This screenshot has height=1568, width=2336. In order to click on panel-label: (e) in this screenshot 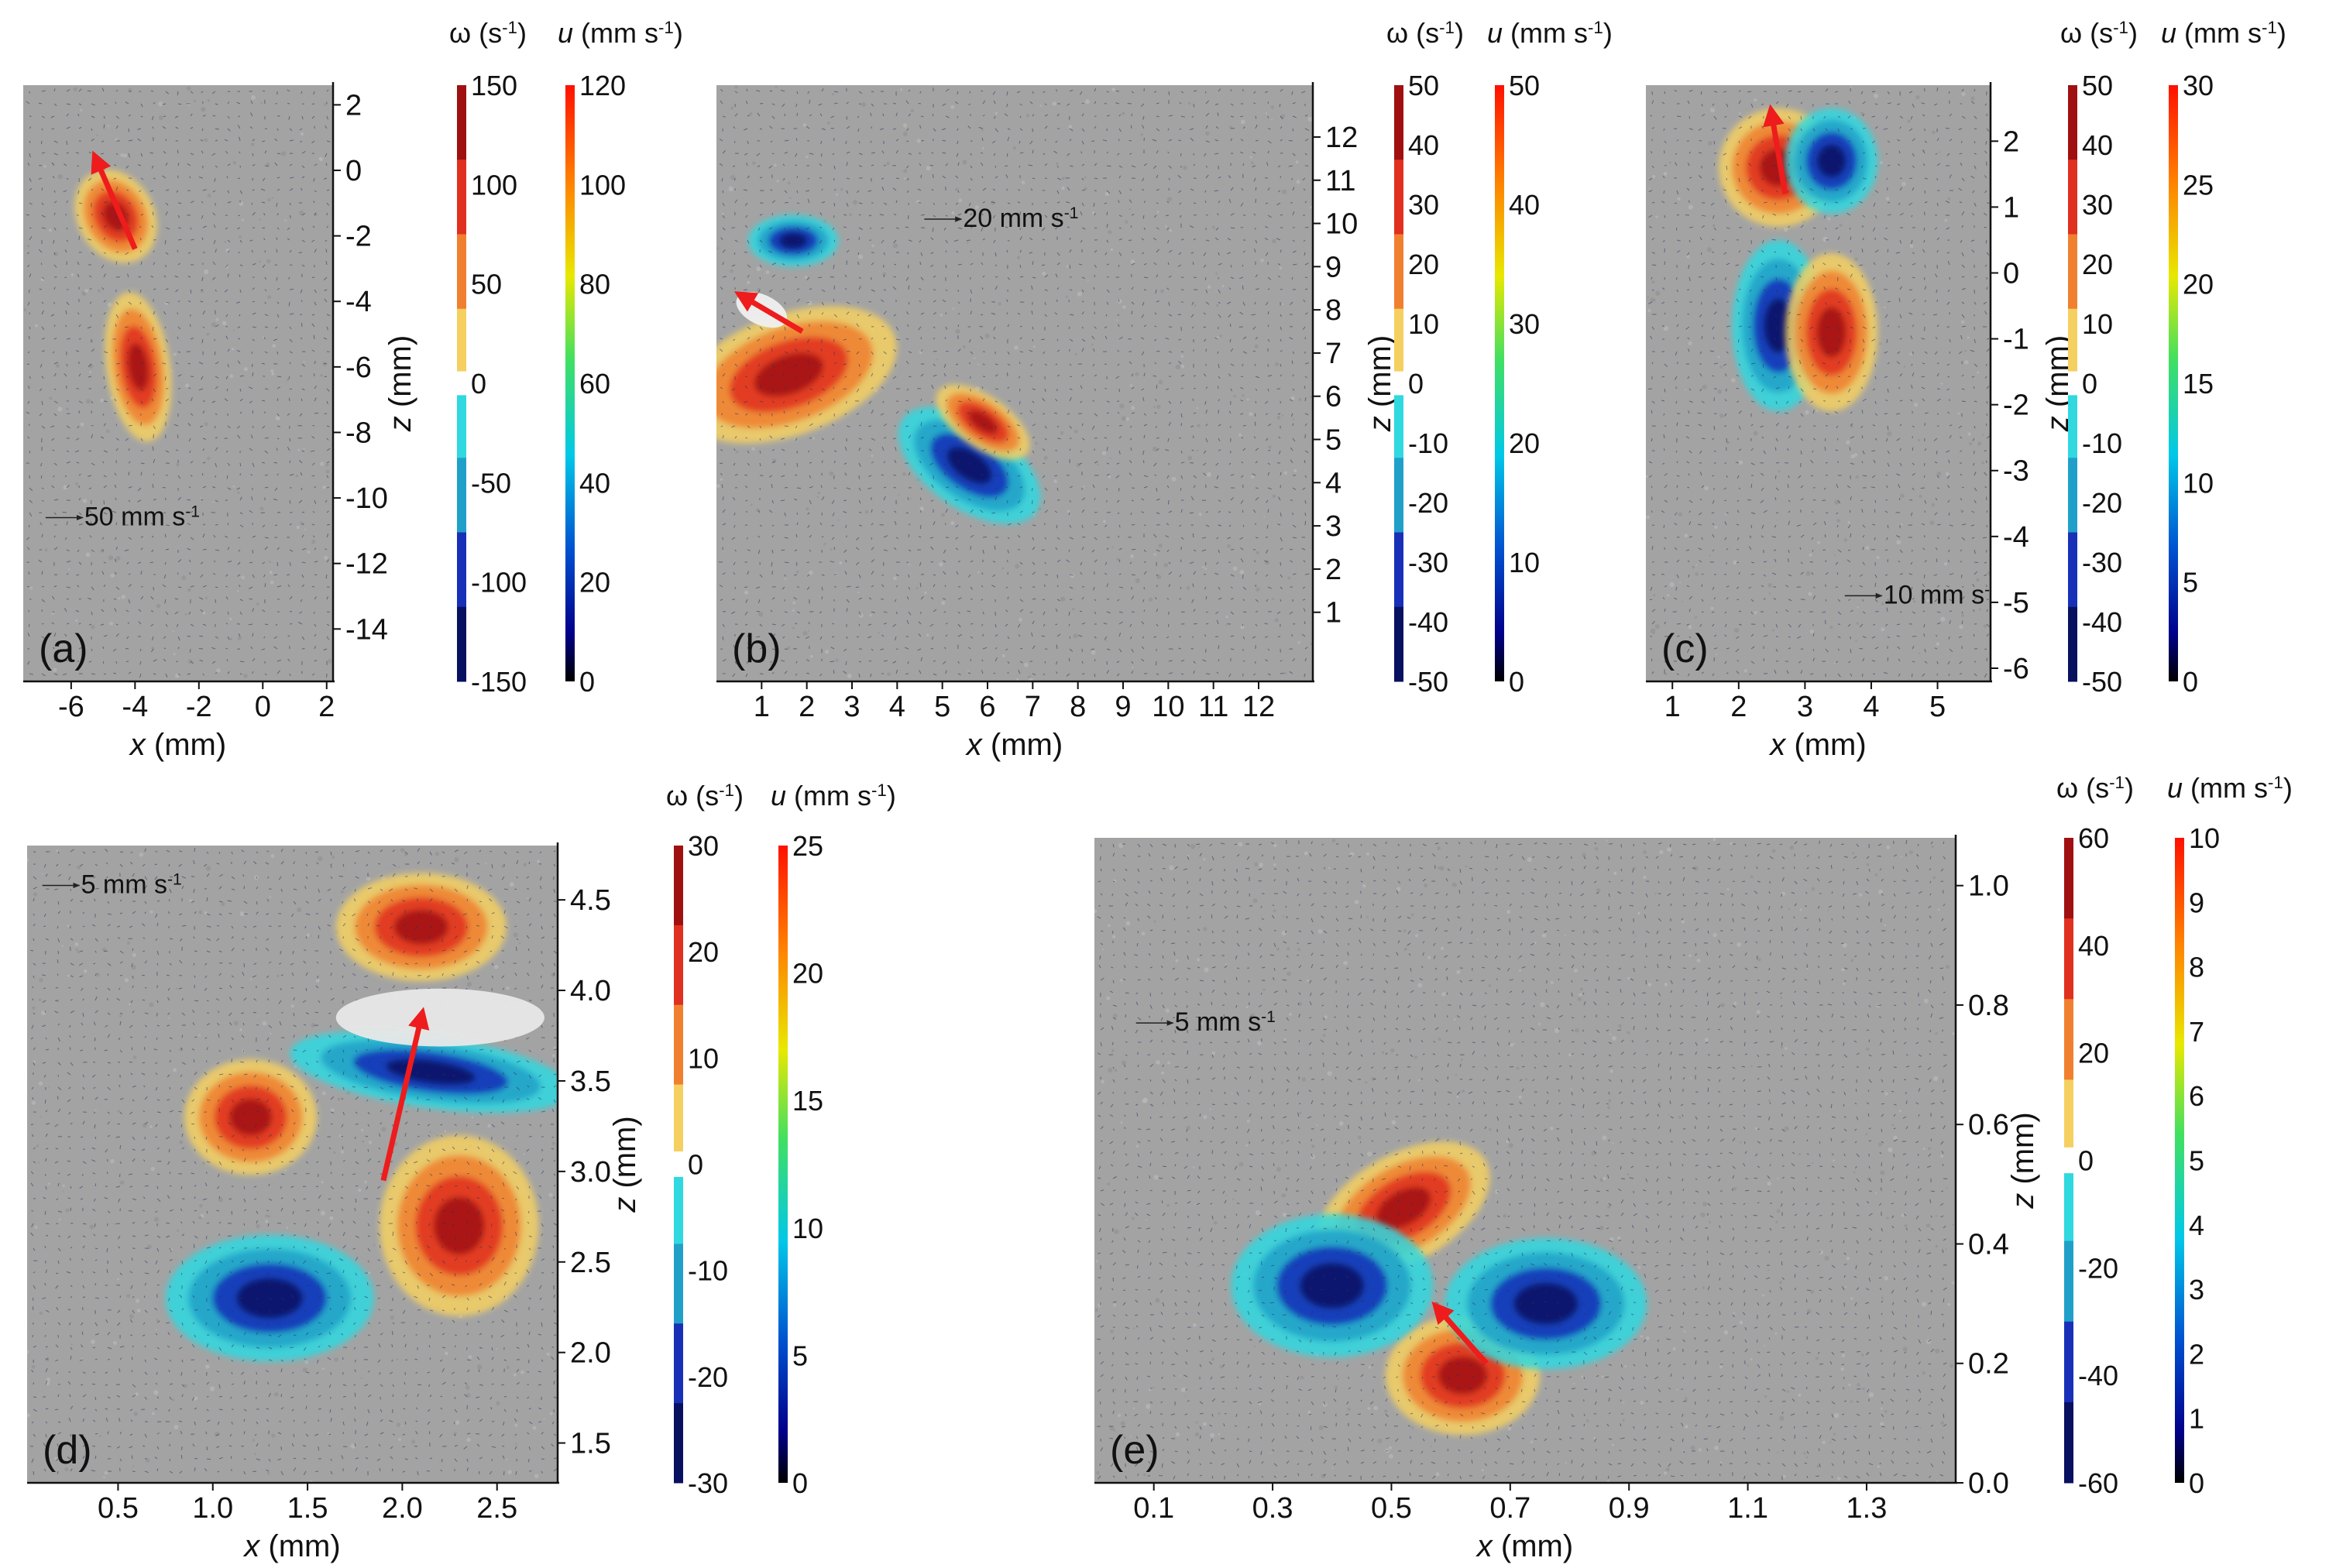, I will do `click(1134, 1450)`.